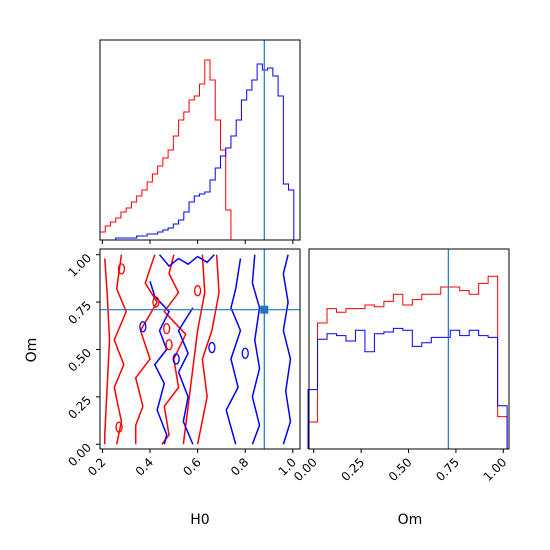 The image size is (550, 550). What do you see at coordinates (144, 466) in the screenshot?
I see `contour-x-tick-label-1: 0.4` at bounding box center [144, 466].